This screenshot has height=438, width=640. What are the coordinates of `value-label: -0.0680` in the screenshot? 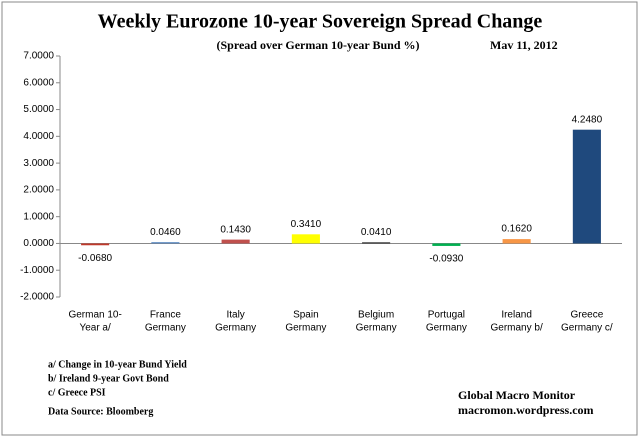 It's located at (95, 258).